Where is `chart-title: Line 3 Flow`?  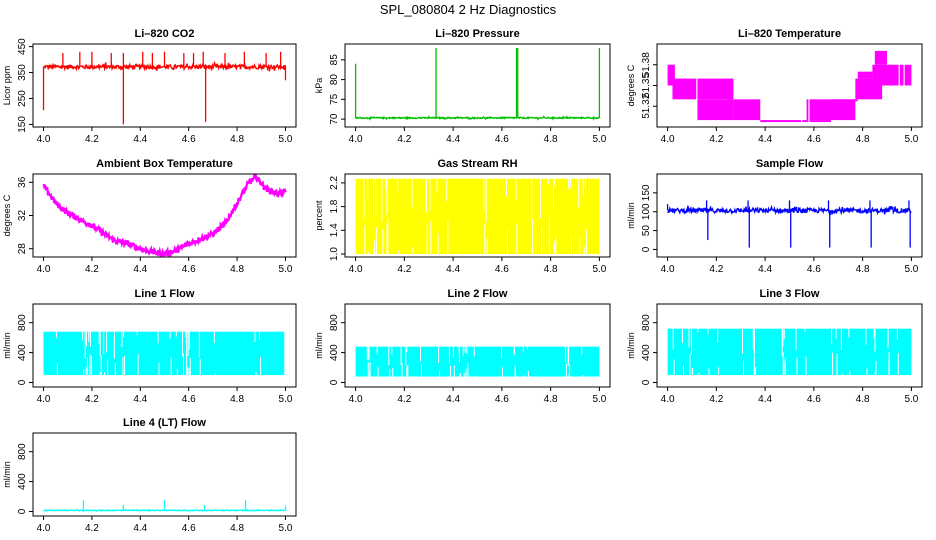 chart-title: Line 3 Flow is located at coordinates (790, 294).